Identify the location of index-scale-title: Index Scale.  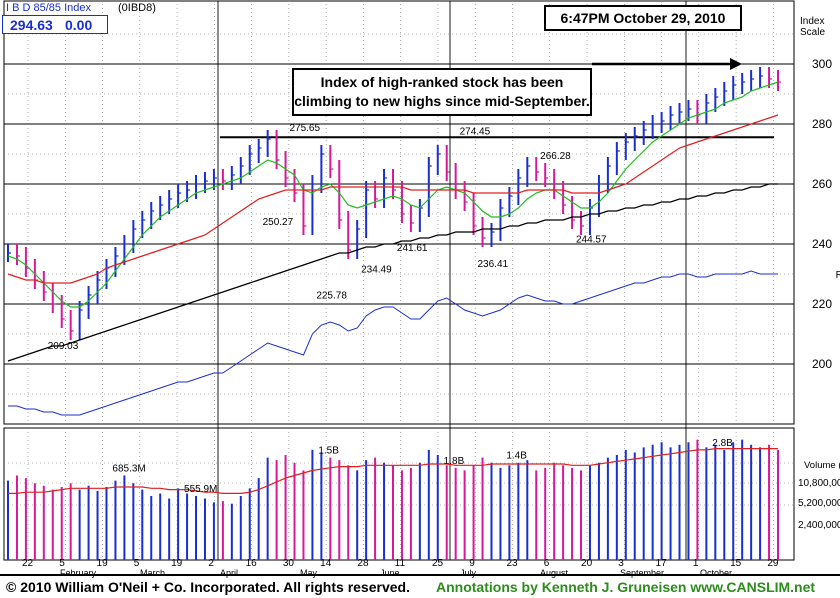
(812, 27).